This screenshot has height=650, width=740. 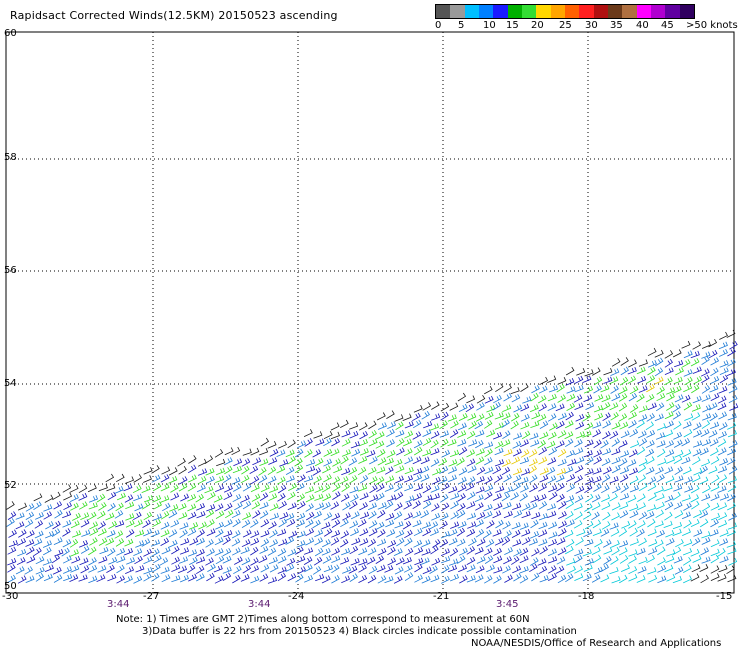 What do you see at coordinates (118, 604) in the screenshot?
I see `time-label: 3:44` at bounding box center [118, 604].